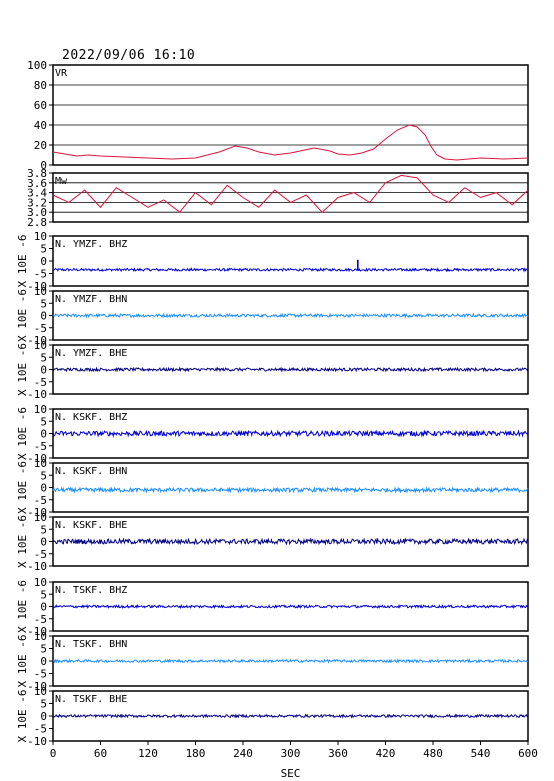 Image resolution: width=554 pixels, height=781 pixels. Describe the element at coordinates (40, 500) in the screenshot. I see `y-tick-label-kskf-bhn: -5` at that location.